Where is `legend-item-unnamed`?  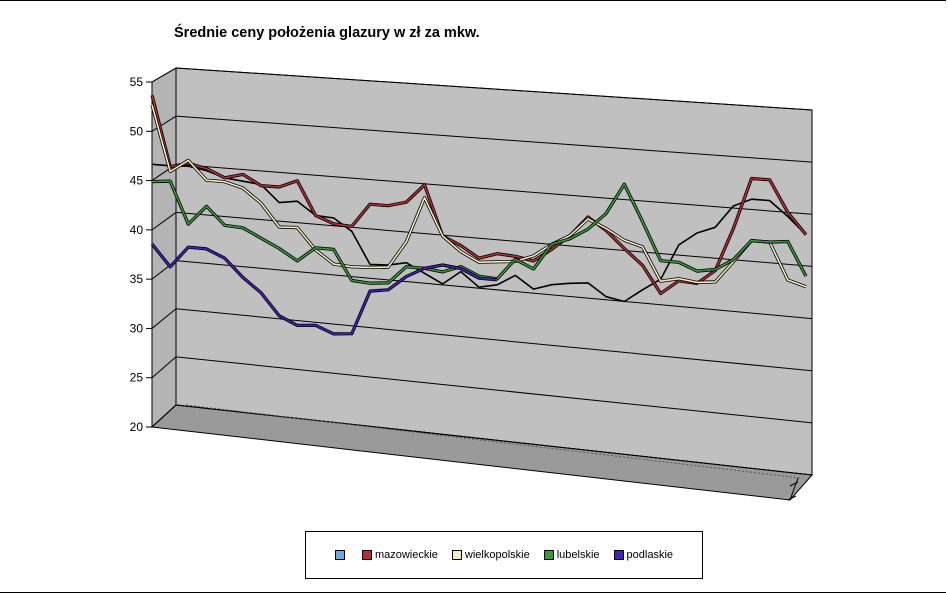
legend-item-unnamed is located at coordinates (341, 555).